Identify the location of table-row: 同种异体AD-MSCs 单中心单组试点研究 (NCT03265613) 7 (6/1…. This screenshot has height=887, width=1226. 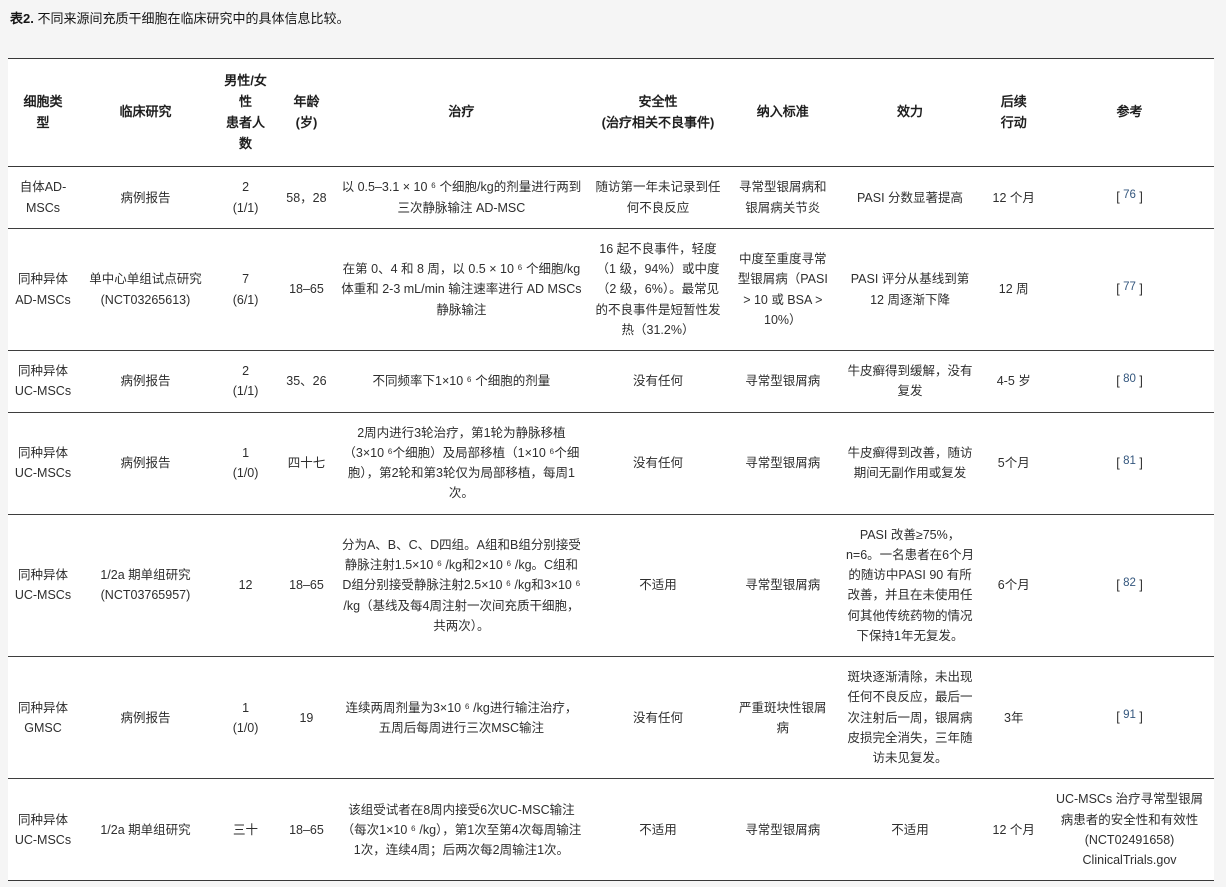
(611, 289).